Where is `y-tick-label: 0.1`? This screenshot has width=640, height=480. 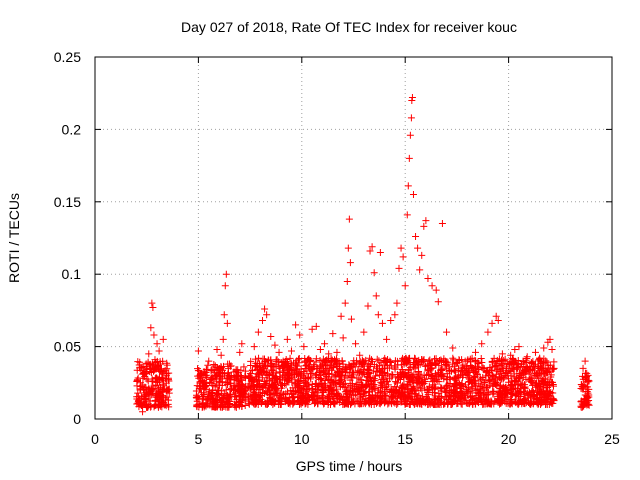
y-tick-label: 0.1 is located at coordinates (72, 274).